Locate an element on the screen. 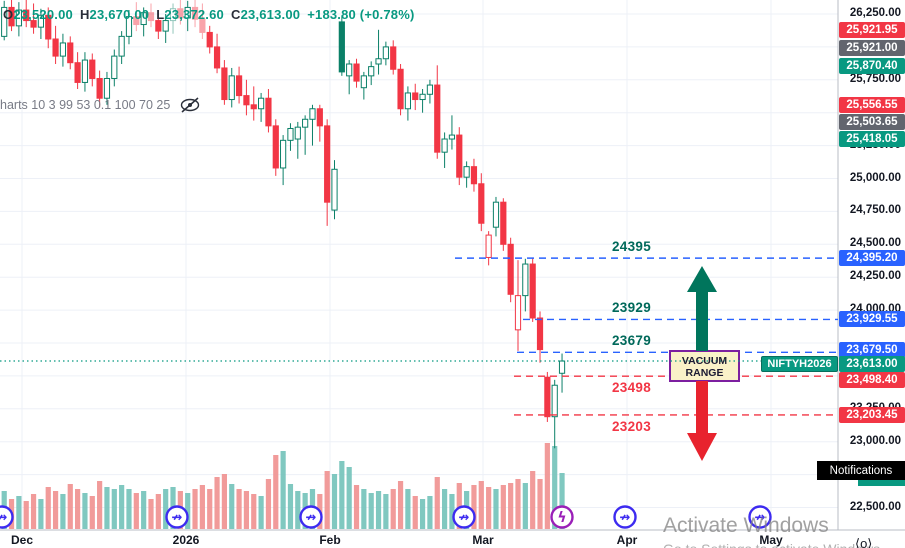 This screenshot has height=548, width=905. change-percent: (+0.78%) is located at coordinates (387, 14).